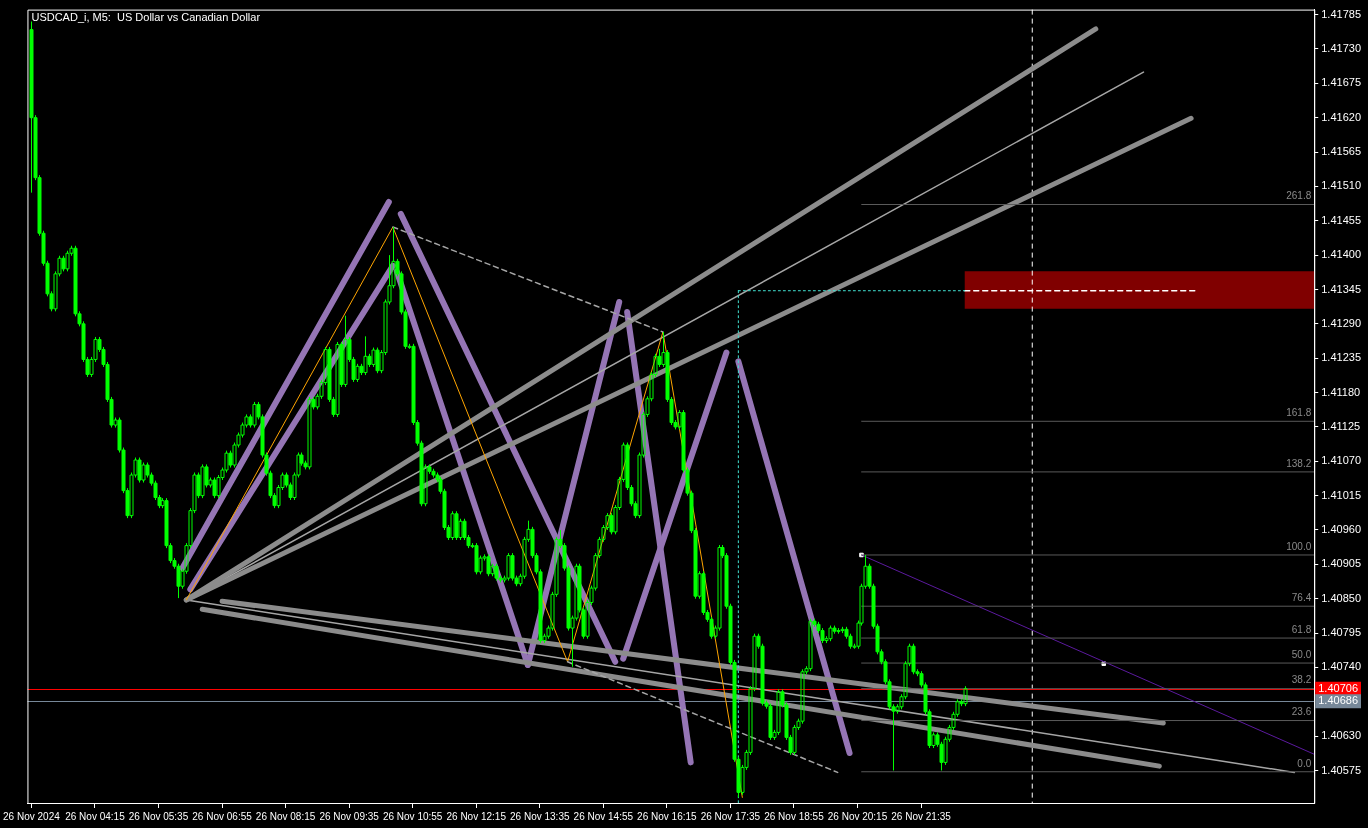 This screenshot has width=1368, height=828. What do you see at coordinates (1301, 680) in the screenshot?
I see `series-label: 38.2` at bounding box center [1301, 680].